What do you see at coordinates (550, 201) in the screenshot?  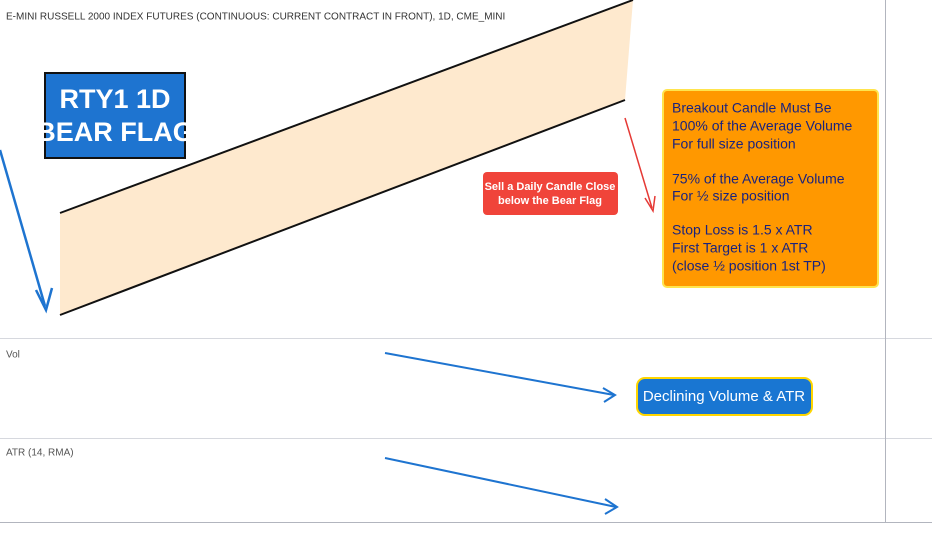 I see `sell-text: below the Bear Flag` at bounding box center [550, 201].